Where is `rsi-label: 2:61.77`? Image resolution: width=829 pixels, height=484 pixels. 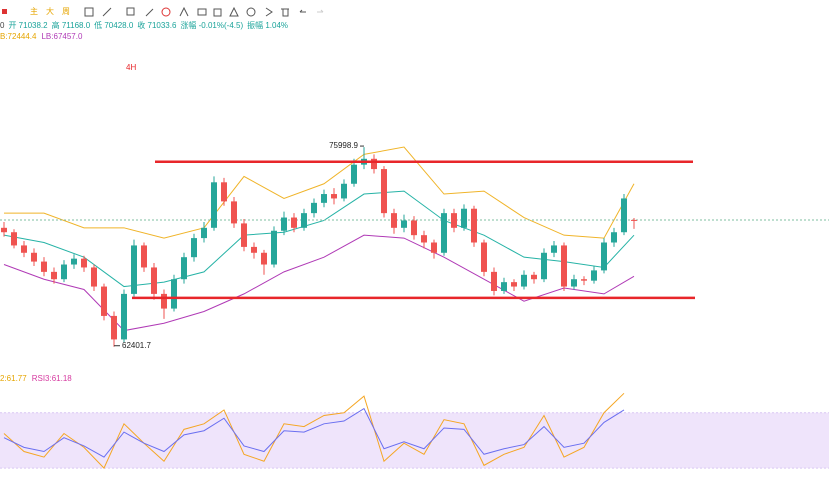 rsi-label: 2:61.77 is located at coordinates (13, 378).